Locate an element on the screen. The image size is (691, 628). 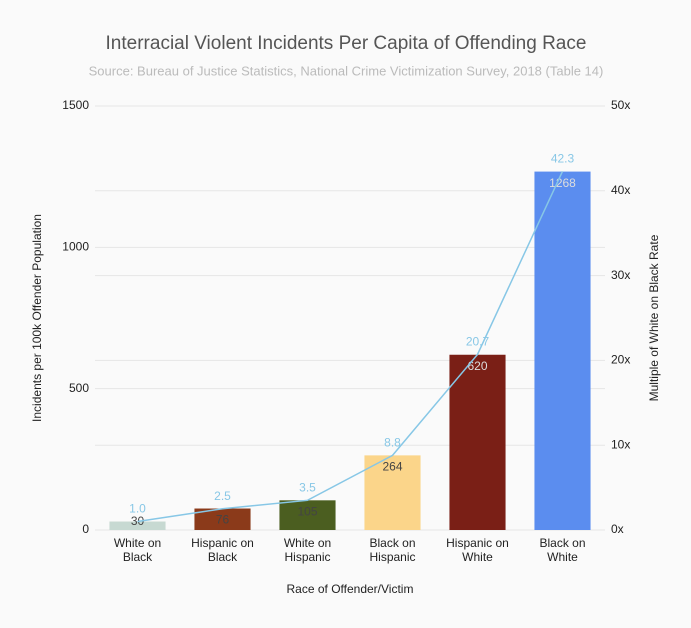
x-tick-label: Hispanic on White is located at coordinates (477, 550).